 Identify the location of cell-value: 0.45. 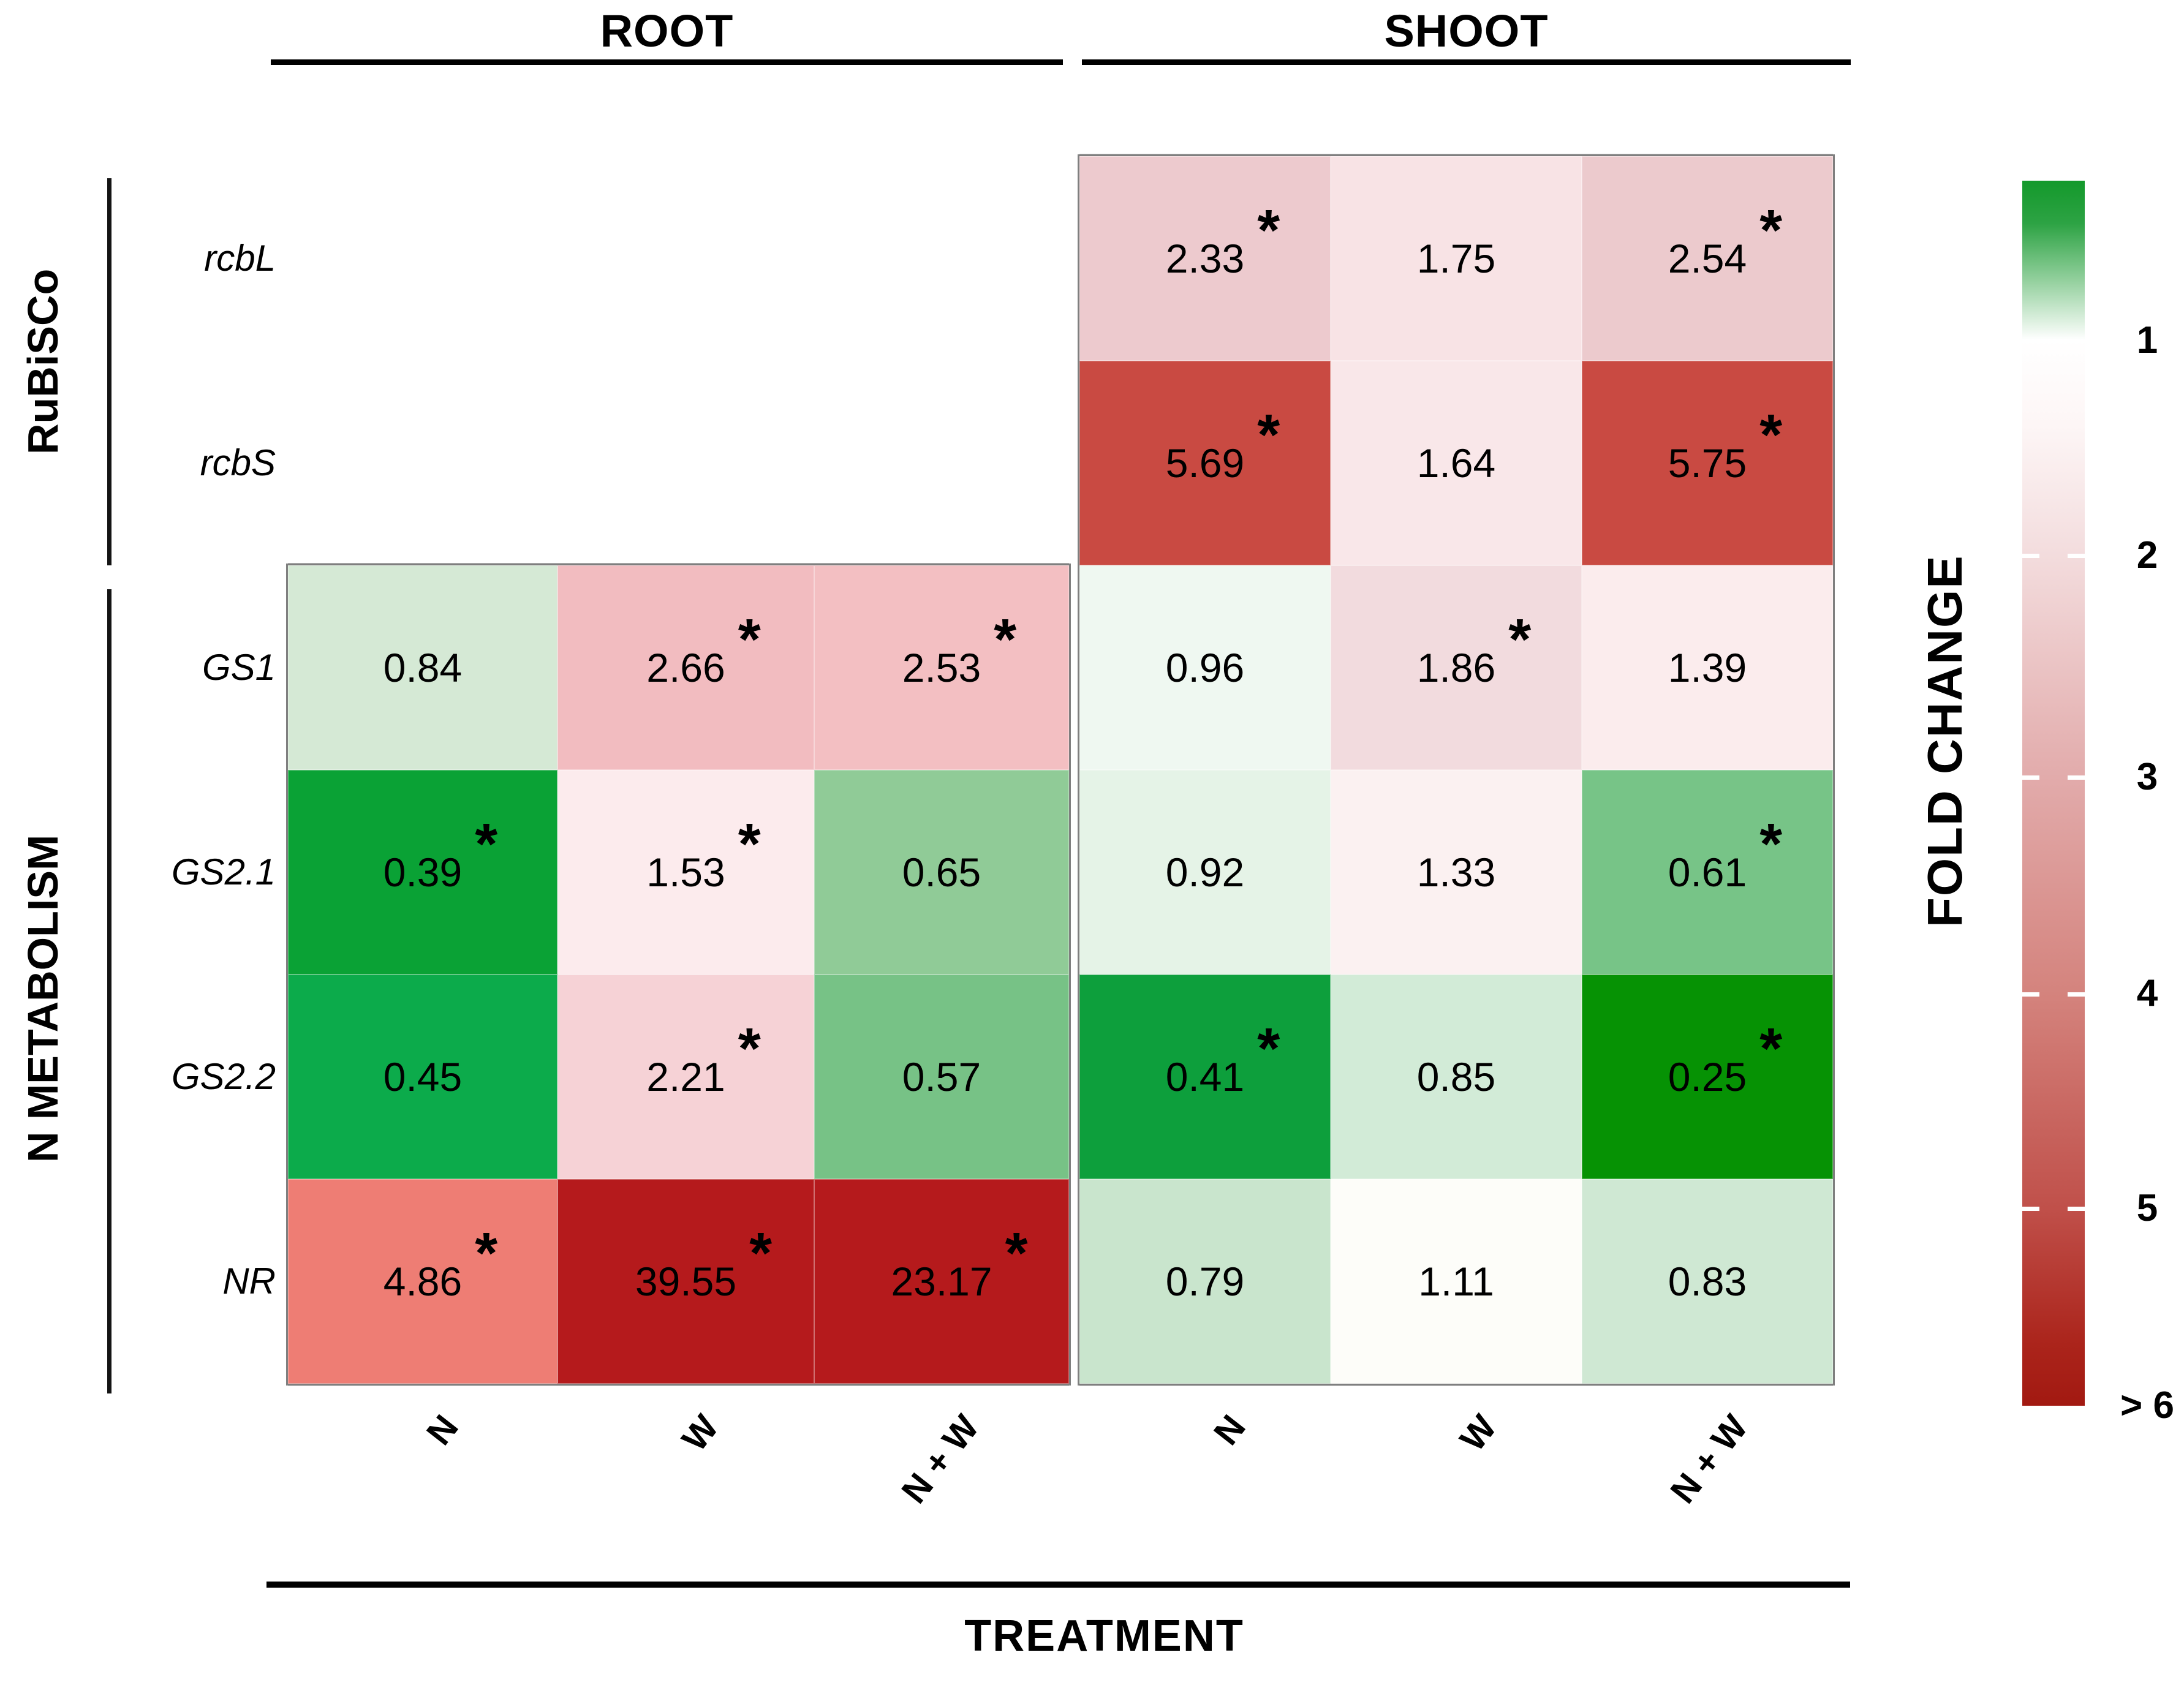
(423, 1076).